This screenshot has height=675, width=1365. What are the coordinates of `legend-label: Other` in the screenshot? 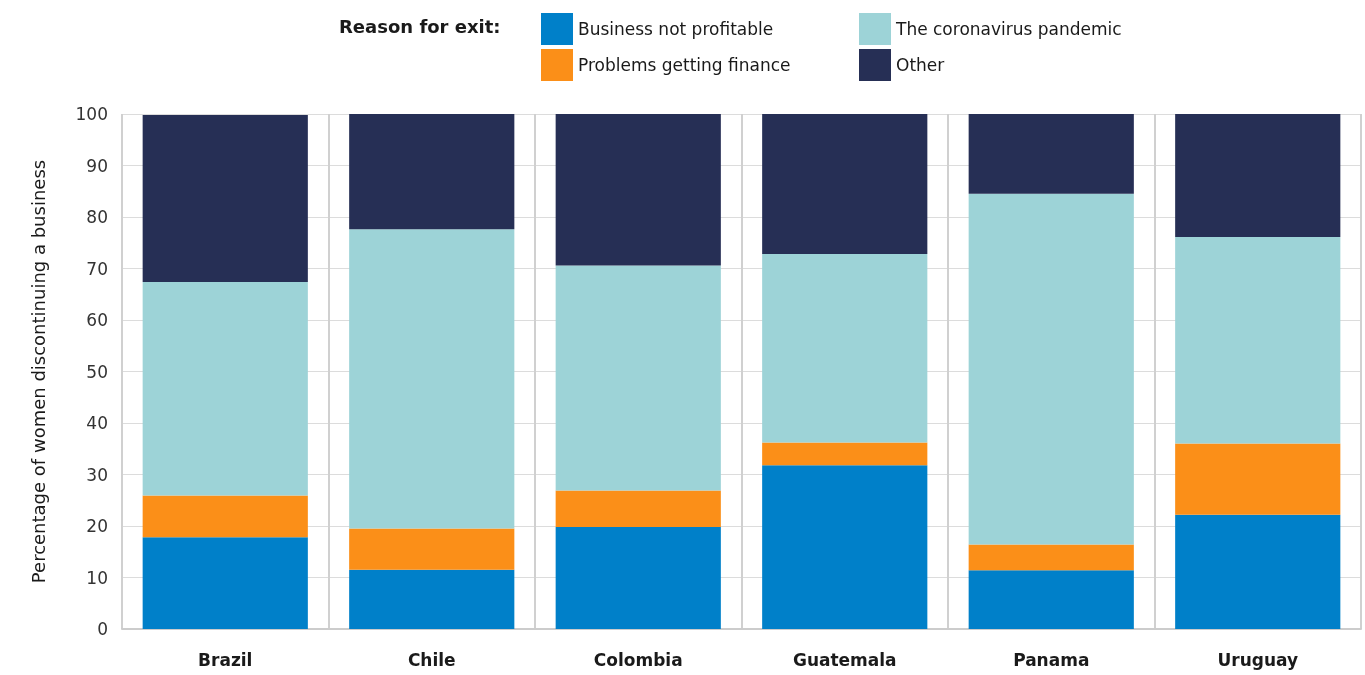 It's located at (920, 65).